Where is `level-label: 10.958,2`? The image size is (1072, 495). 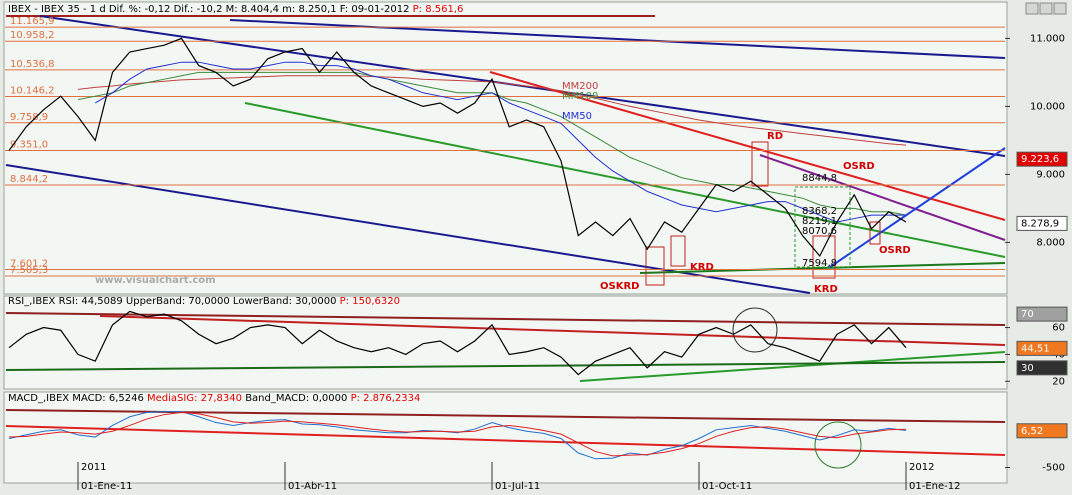
level-label: 10.958,2 is located at coordinates (32, 35).